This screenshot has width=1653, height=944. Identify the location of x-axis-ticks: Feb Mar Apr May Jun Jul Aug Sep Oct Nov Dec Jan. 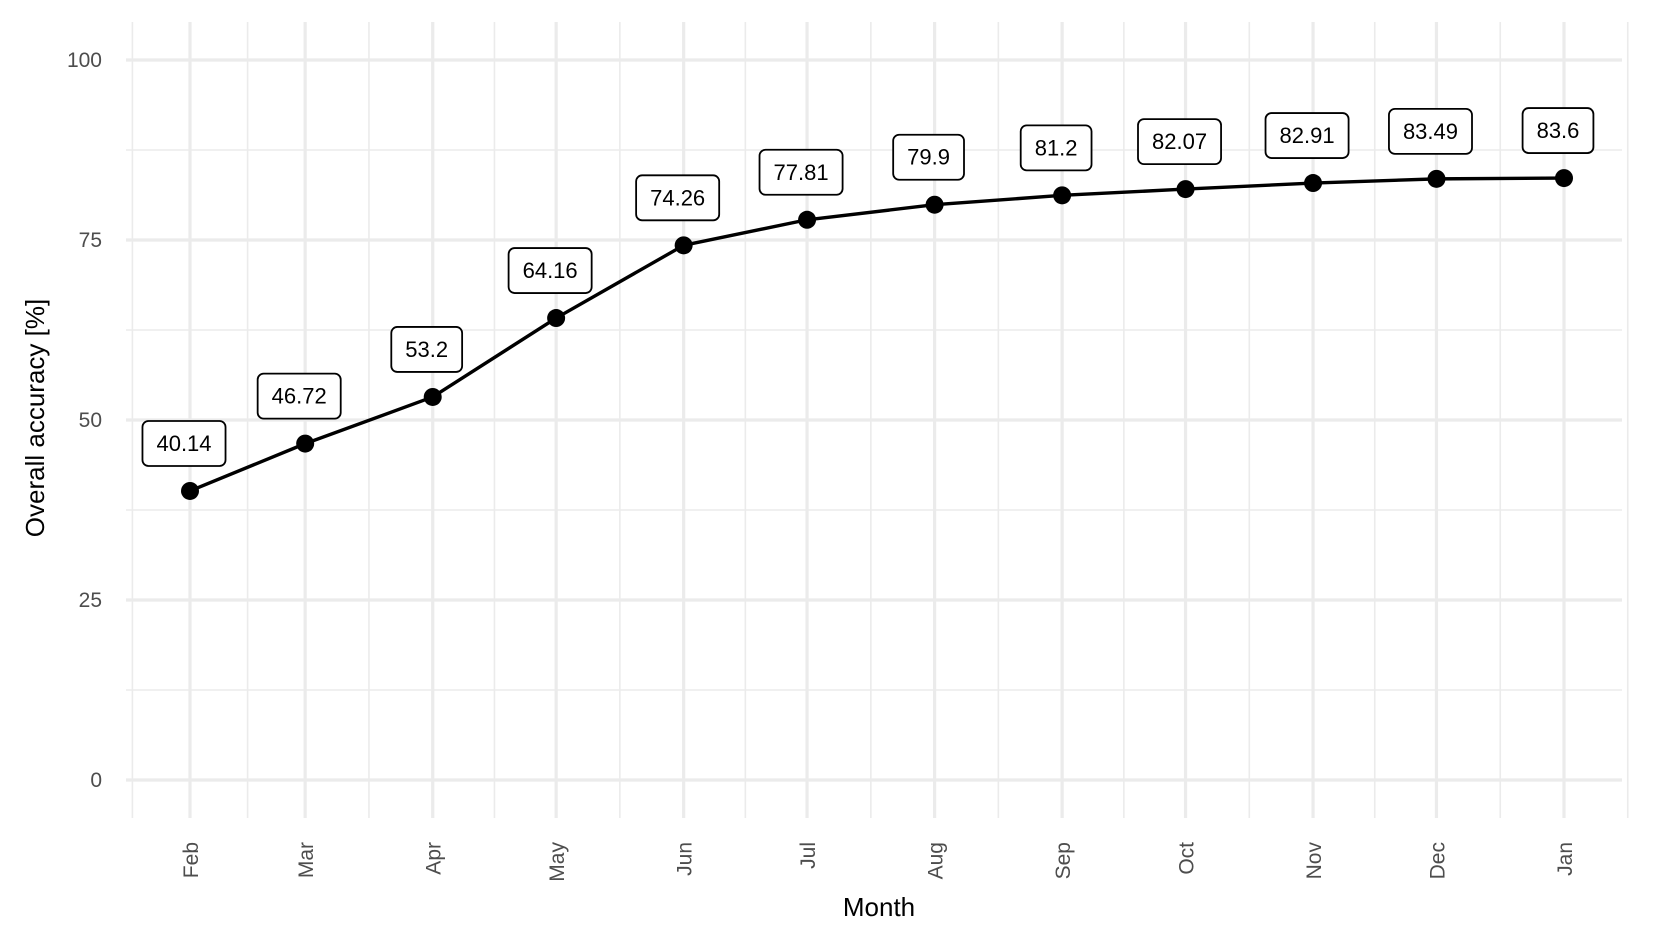
(878, 862).